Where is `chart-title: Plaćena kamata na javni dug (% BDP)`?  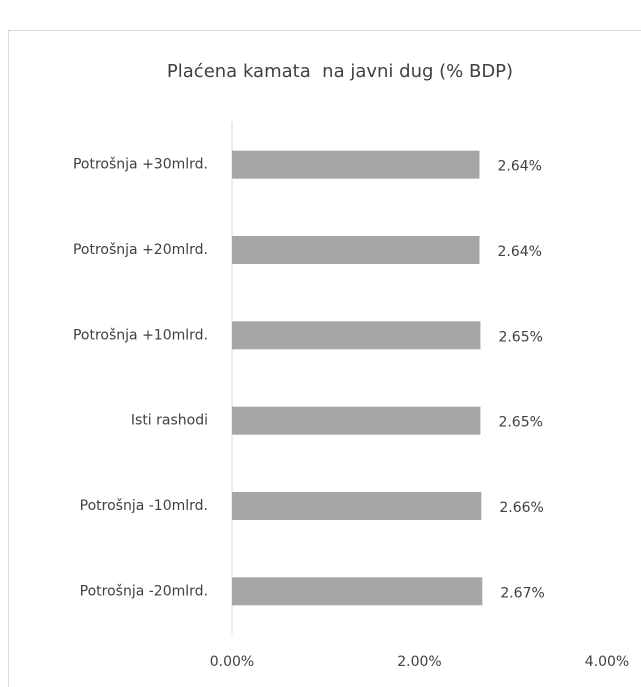
chart-title: Plaćena kamata na javni dug (% BDP) is located at coordinates (340, 71).